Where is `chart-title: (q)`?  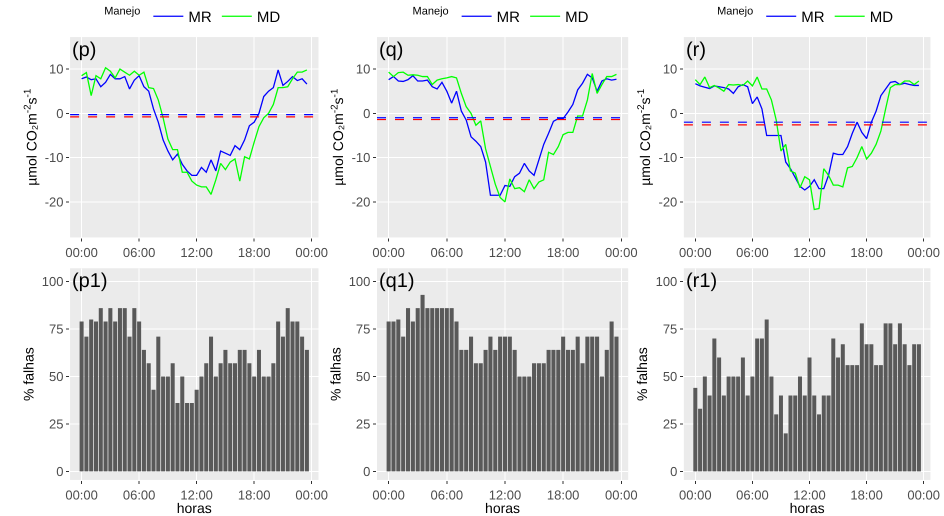
chart-title: (q) is located at coordinates (391, 50).